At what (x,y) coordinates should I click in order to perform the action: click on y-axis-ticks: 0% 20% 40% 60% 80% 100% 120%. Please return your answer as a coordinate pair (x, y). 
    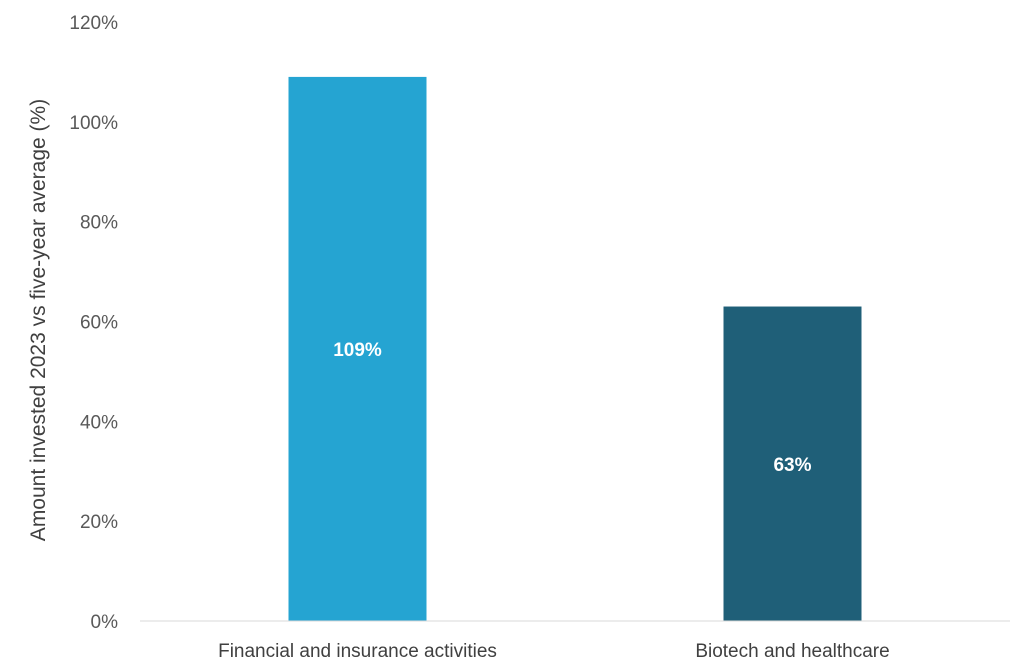
    Looking at the image, I should click on (93, 323).